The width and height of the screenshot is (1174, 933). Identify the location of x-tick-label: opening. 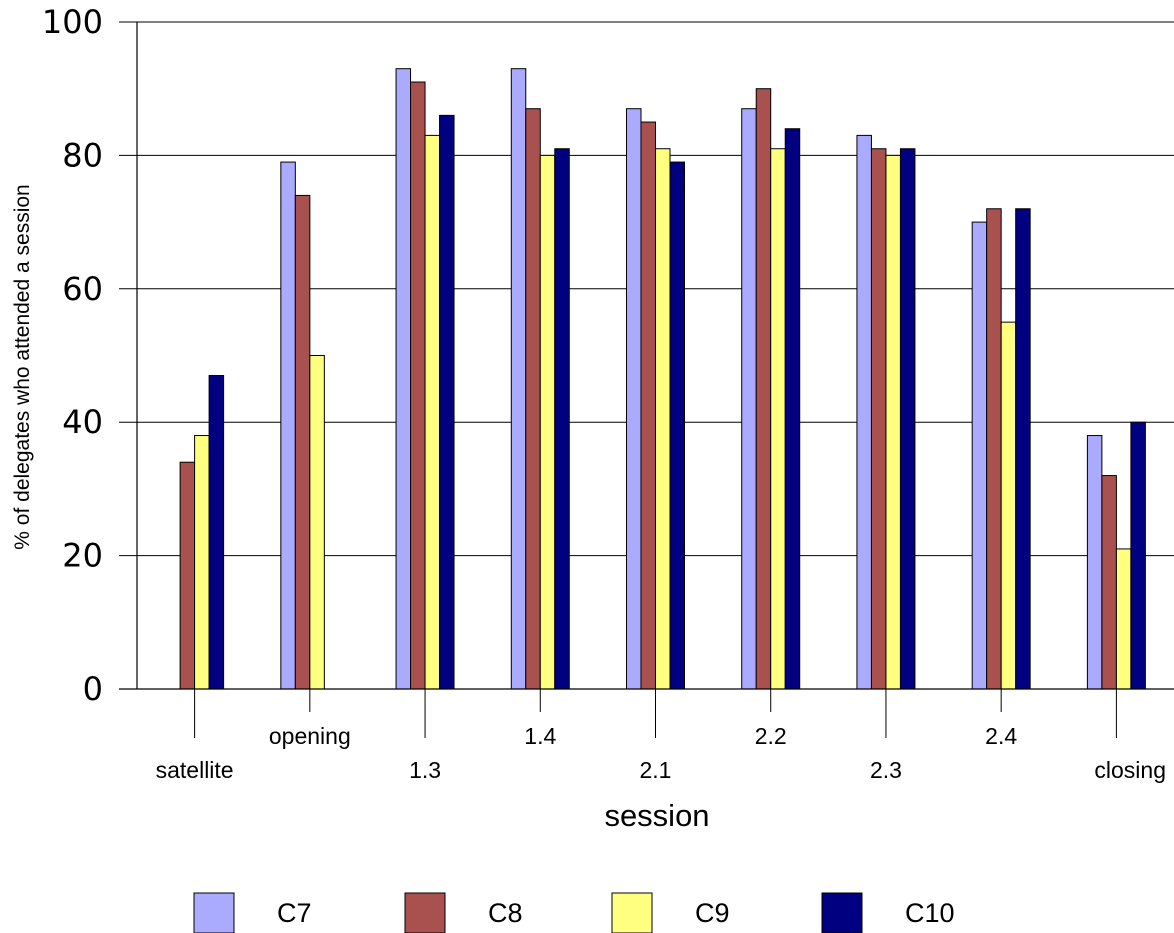
(310, 736).